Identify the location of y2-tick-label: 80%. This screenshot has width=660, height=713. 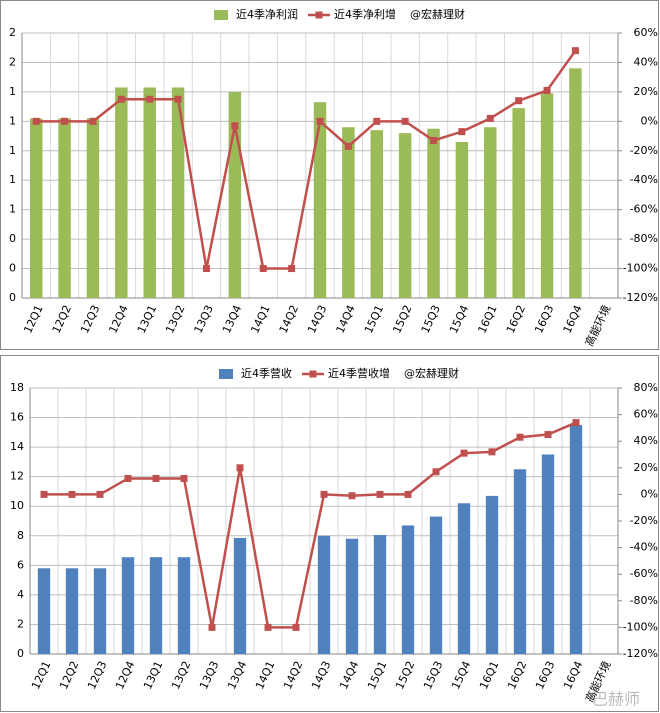
(646, 387).